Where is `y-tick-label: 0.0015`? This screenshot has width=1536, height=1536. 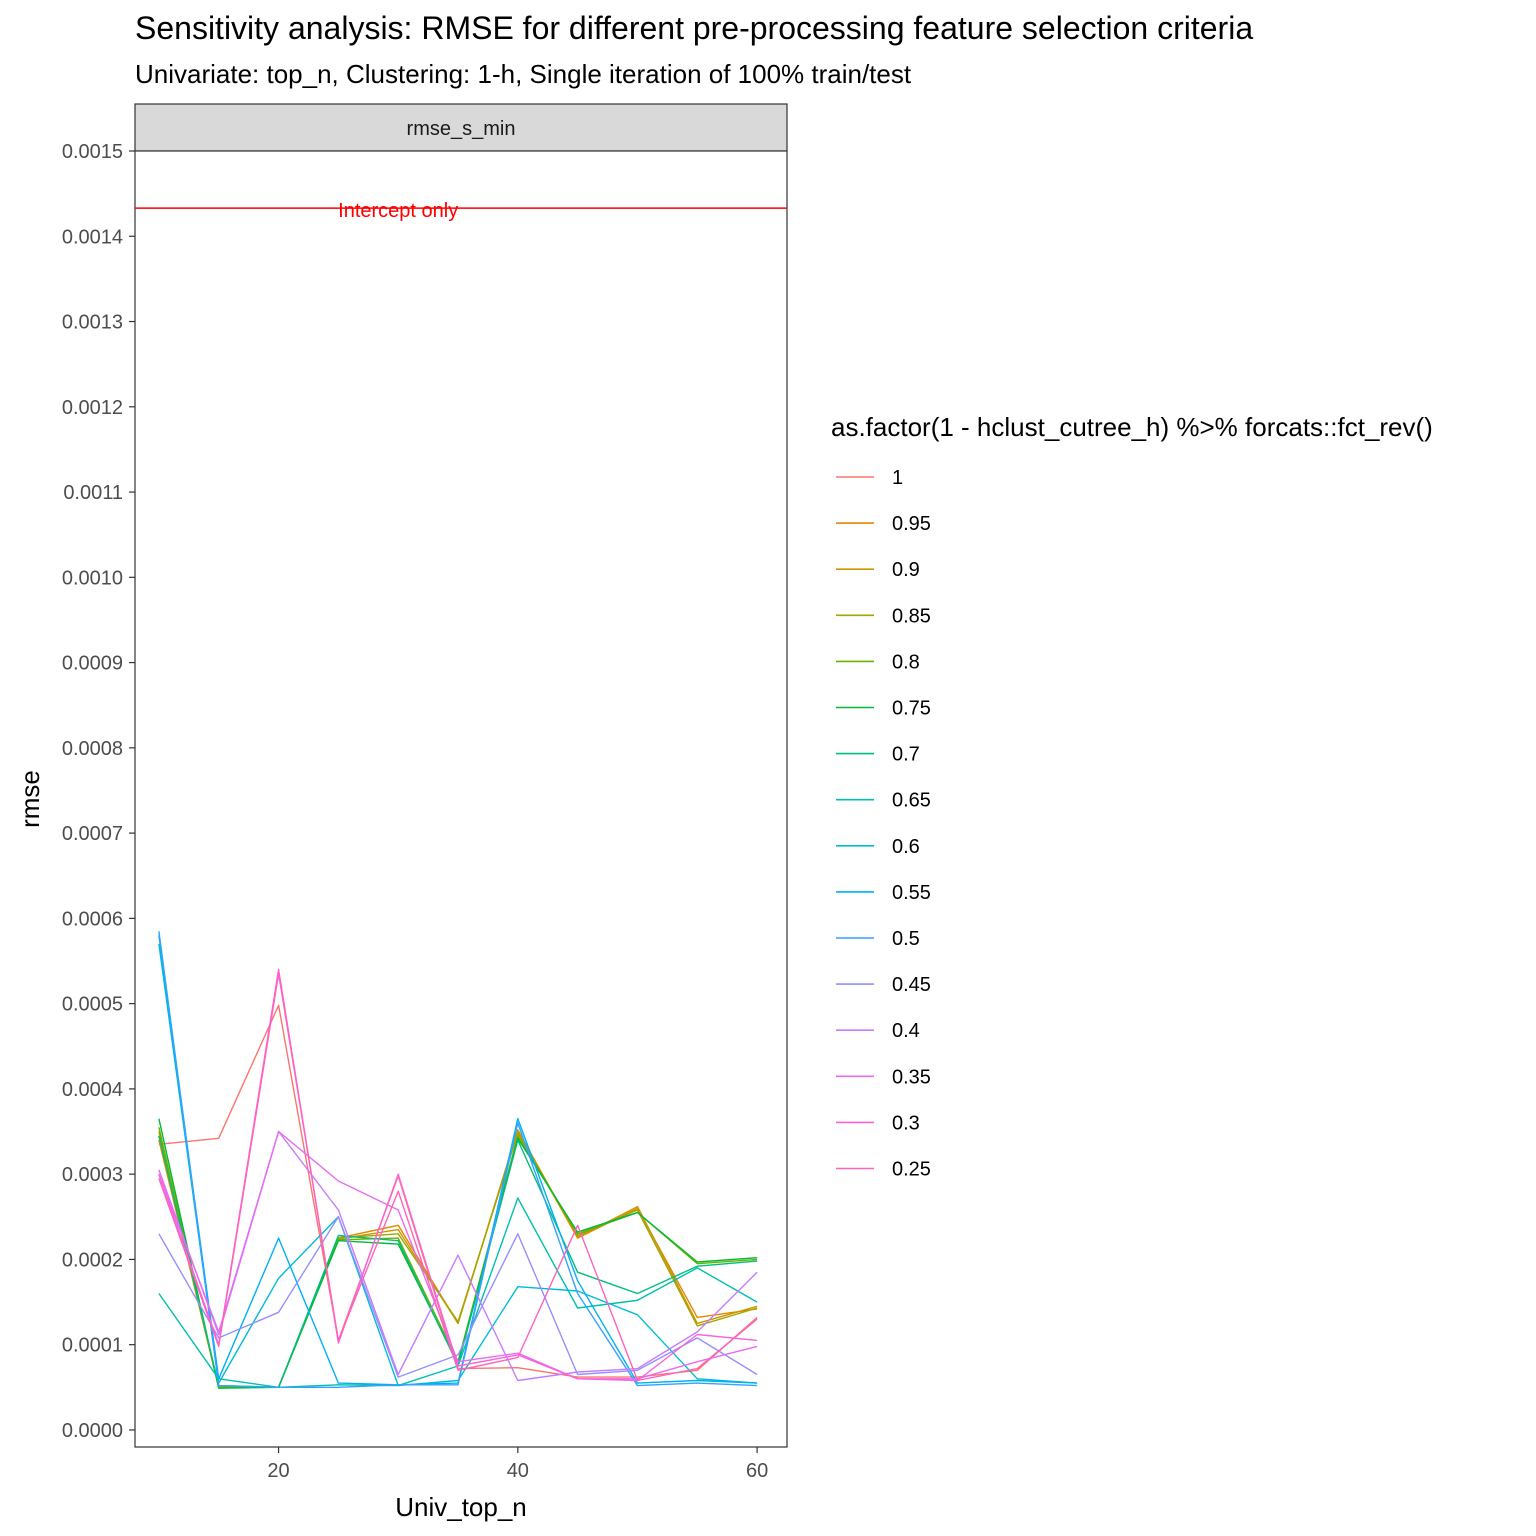 y-tick-label: 0.0015 is located at coordinates (92, 152).